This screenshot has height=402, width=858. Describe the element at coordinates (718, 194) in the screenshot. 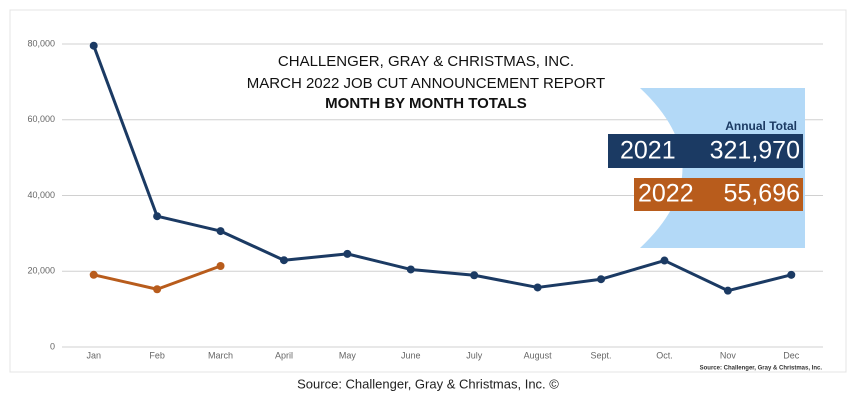

I see `total-box-2022` at that location.